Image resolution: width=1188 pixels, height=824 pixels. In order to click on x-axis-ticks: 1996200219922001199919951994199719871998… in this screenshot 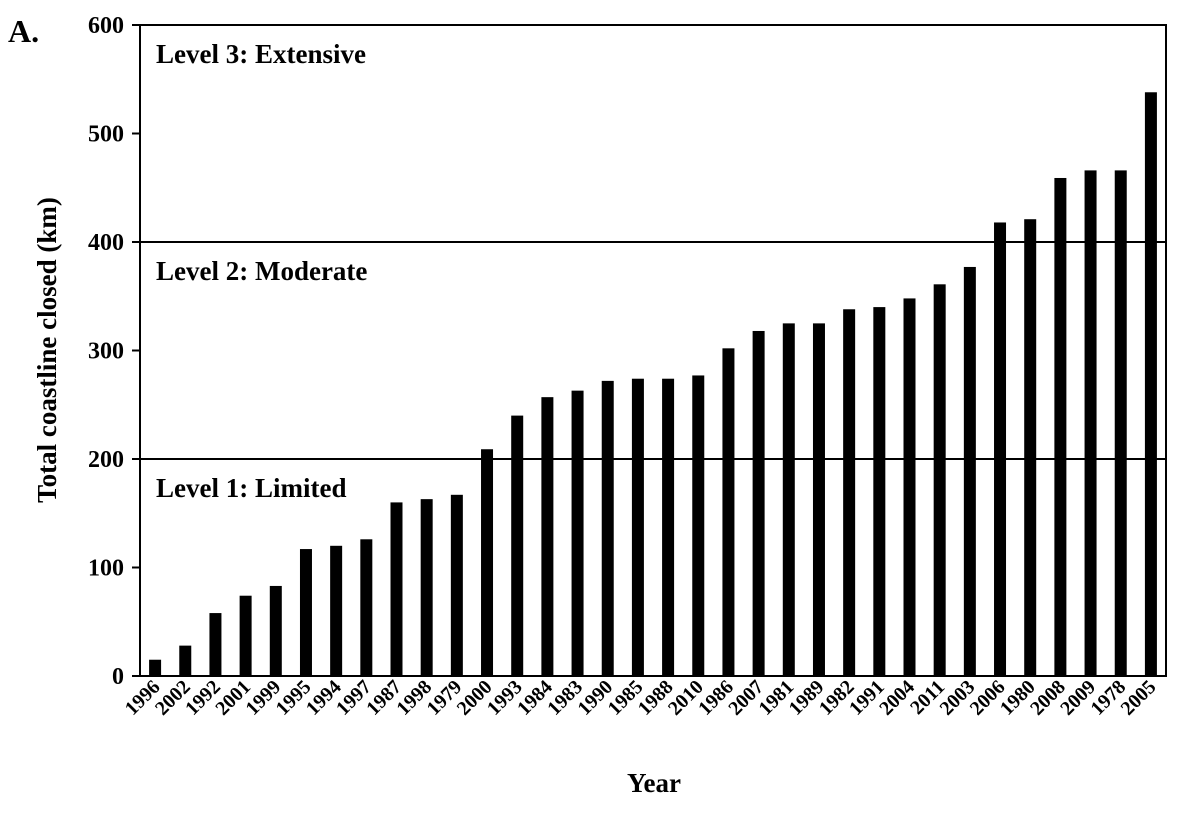, I will do `click(641, 698)`.